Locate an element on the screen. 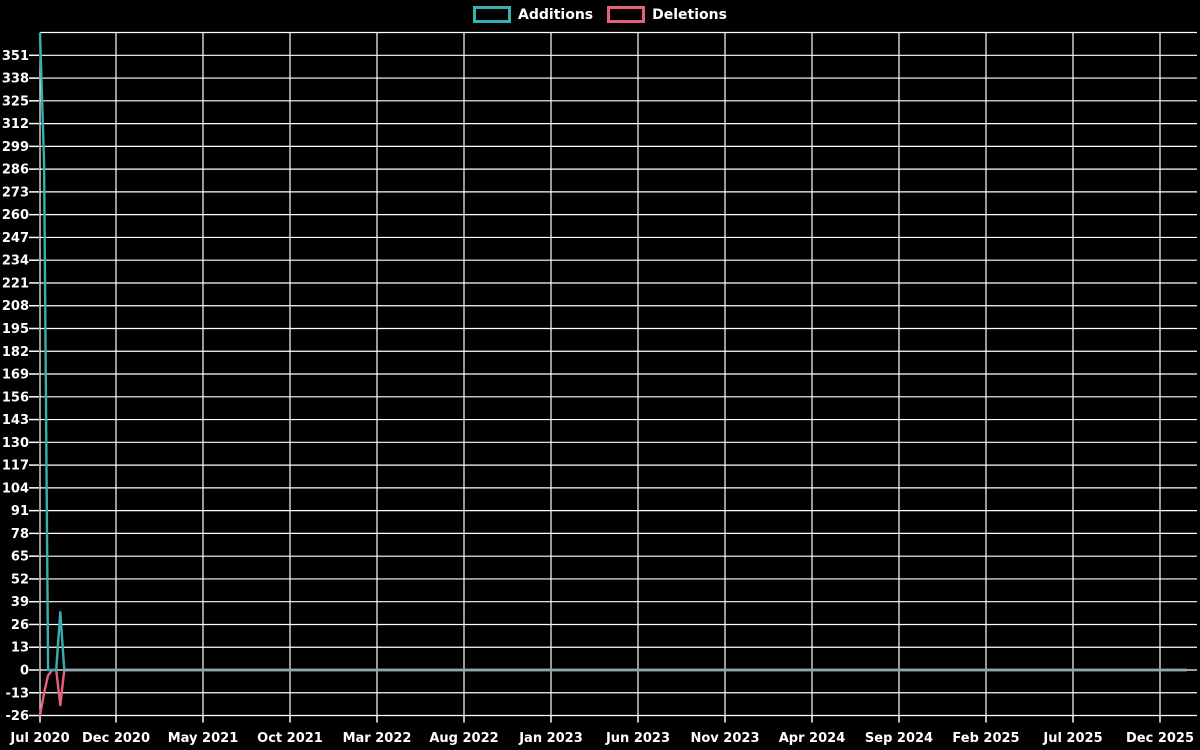 Image resolution: width=1200 pixels, height=750 pixels. y-axis-tick-label: 104 is located at coordinates (15, 488).